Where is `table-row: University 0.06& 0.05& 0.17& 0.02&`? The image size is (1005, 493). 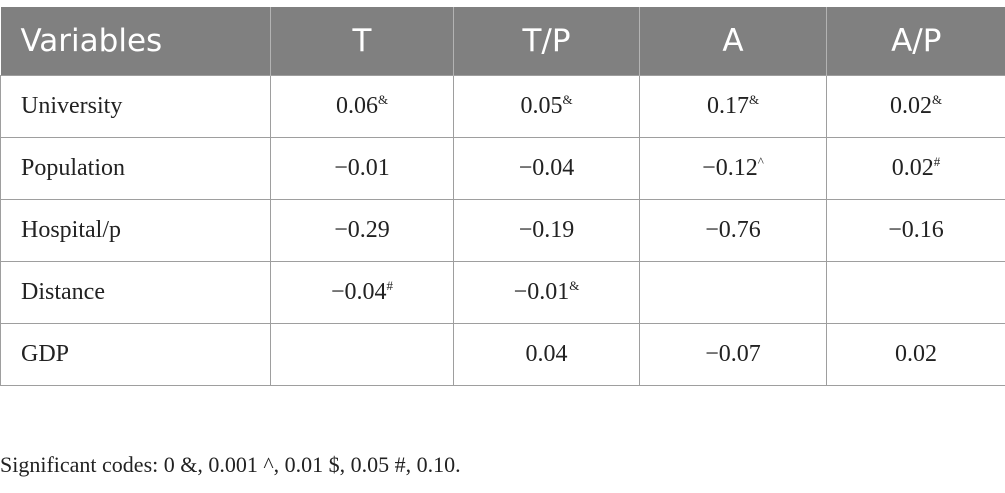 table-row: University 0.06& 0.05& 0.17& 0.02& is located at coordinates (502, 106).